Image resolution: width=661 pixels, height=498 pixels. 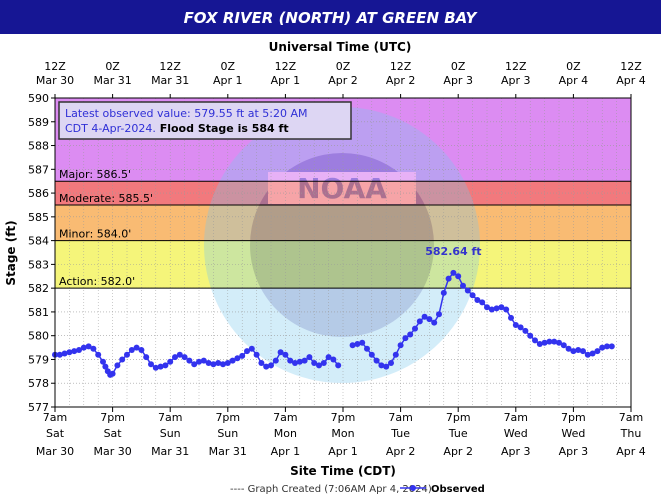 What do you see at coordinates (112, 417) in the screenshot?
I see `x-tick-label-time: 7pm` at bounding box center [112, 417].